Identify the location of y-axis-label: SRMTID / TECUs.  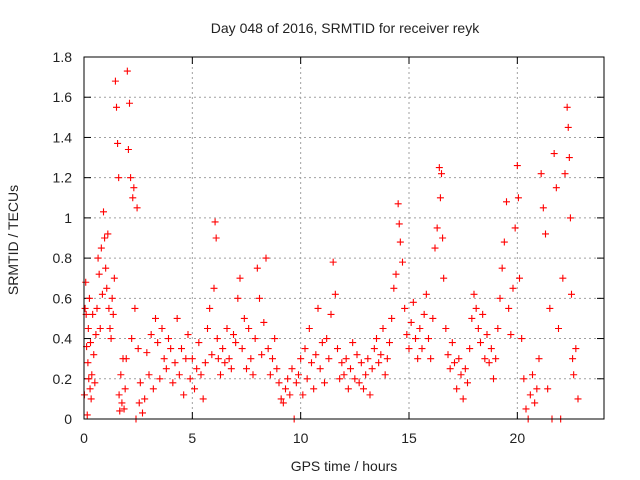
(13, 240).